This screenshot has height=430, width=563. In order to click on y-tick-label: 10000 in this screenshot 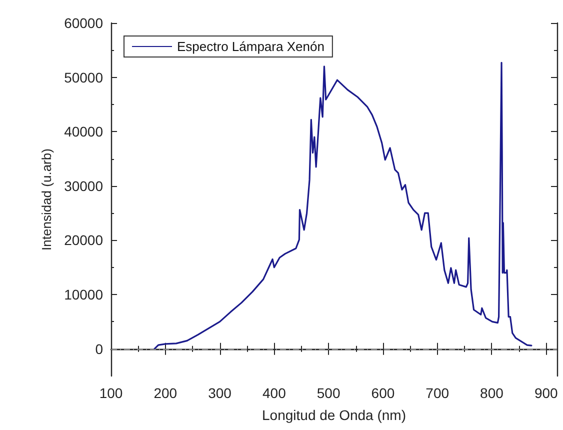, I will do `click(84, 294)`.